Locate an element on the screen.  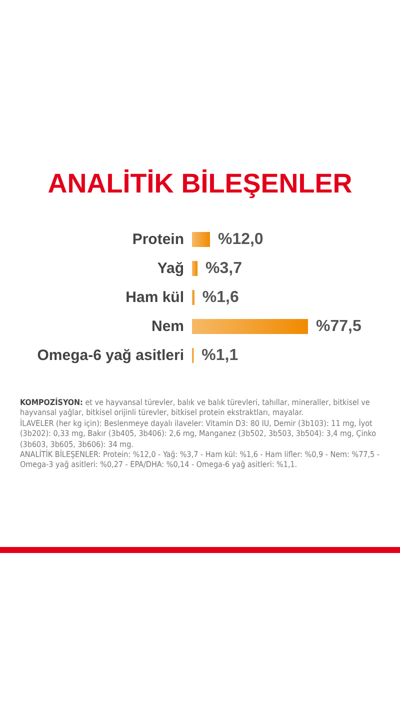
y-tick-label: Yağ is located at coordinates (170, 268).